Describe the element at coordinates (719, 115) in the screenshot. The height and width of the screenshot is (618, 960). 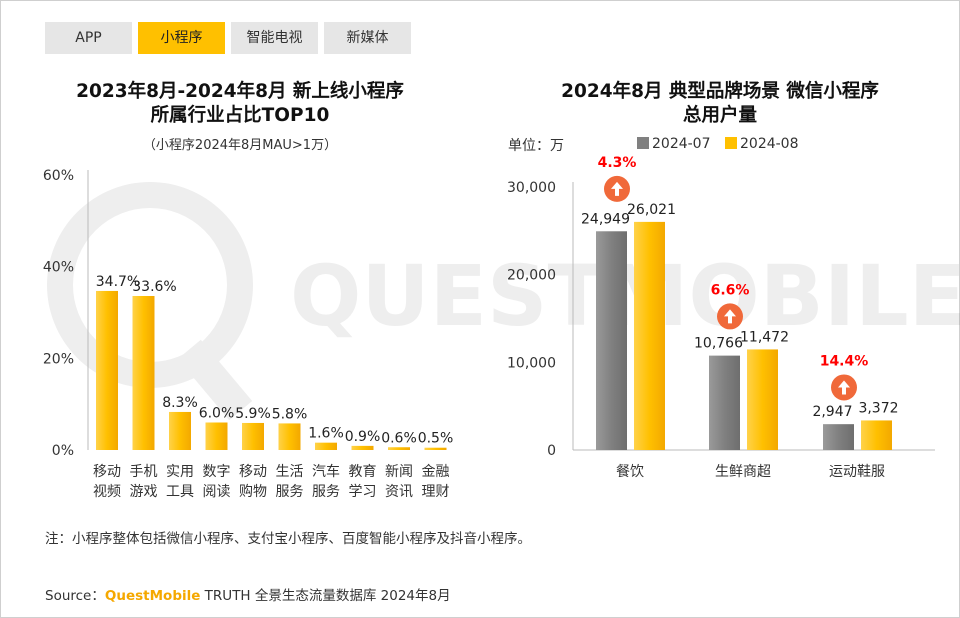
I see `right-title-line2: 总用户量` at that location.